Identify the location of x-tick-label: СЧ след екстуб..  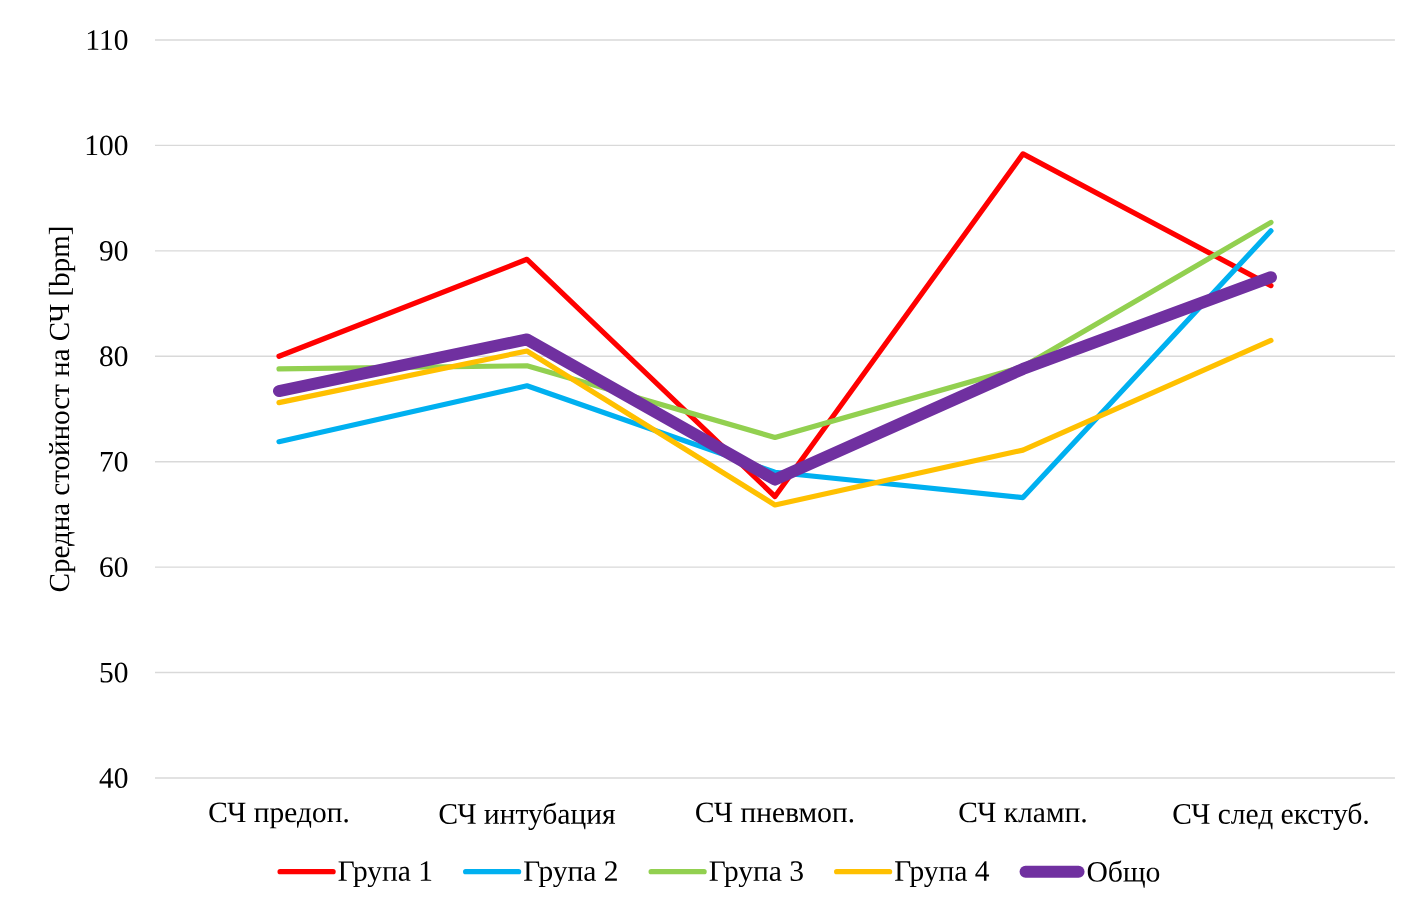
(1270, 816).